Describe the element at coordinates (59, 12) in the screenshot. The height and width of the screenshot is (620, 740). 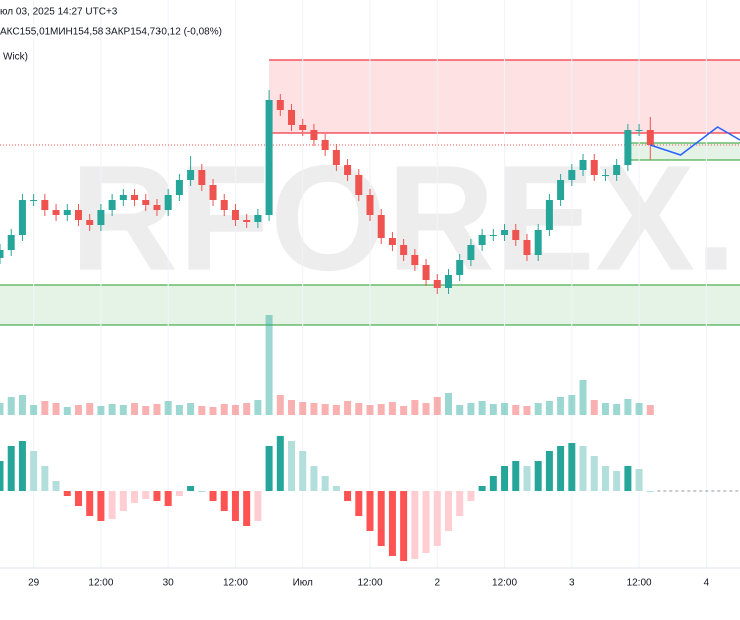
I see `header-datetime: юл 03, 2025 14:27 UTC+3` at that location.